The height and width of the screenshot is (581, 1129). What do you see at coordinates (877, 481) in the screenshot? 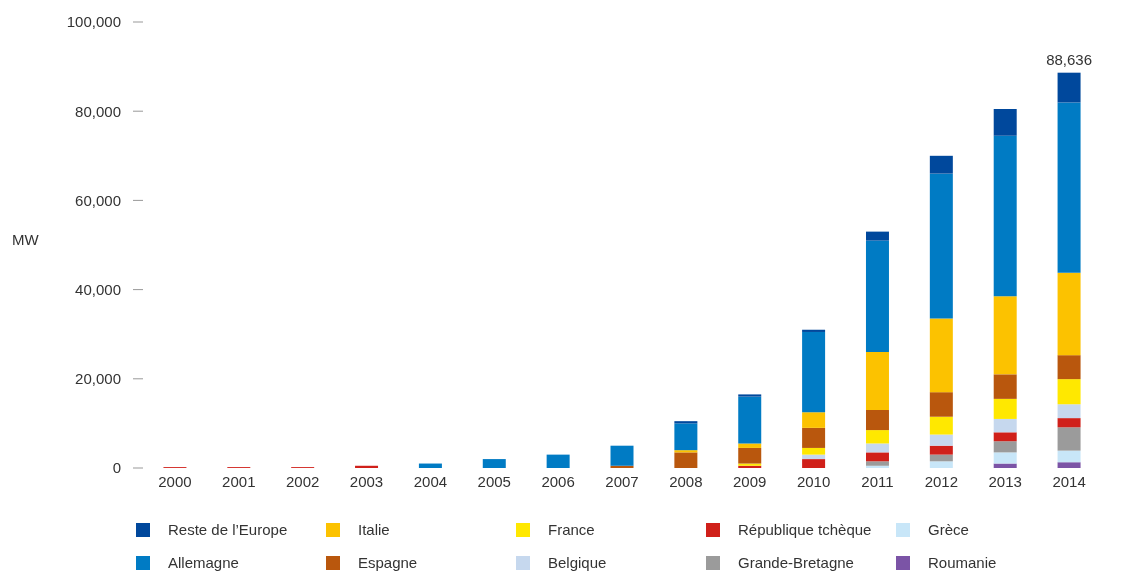
I see `x-tick-label: 2011` at bounding box center [877, 481].